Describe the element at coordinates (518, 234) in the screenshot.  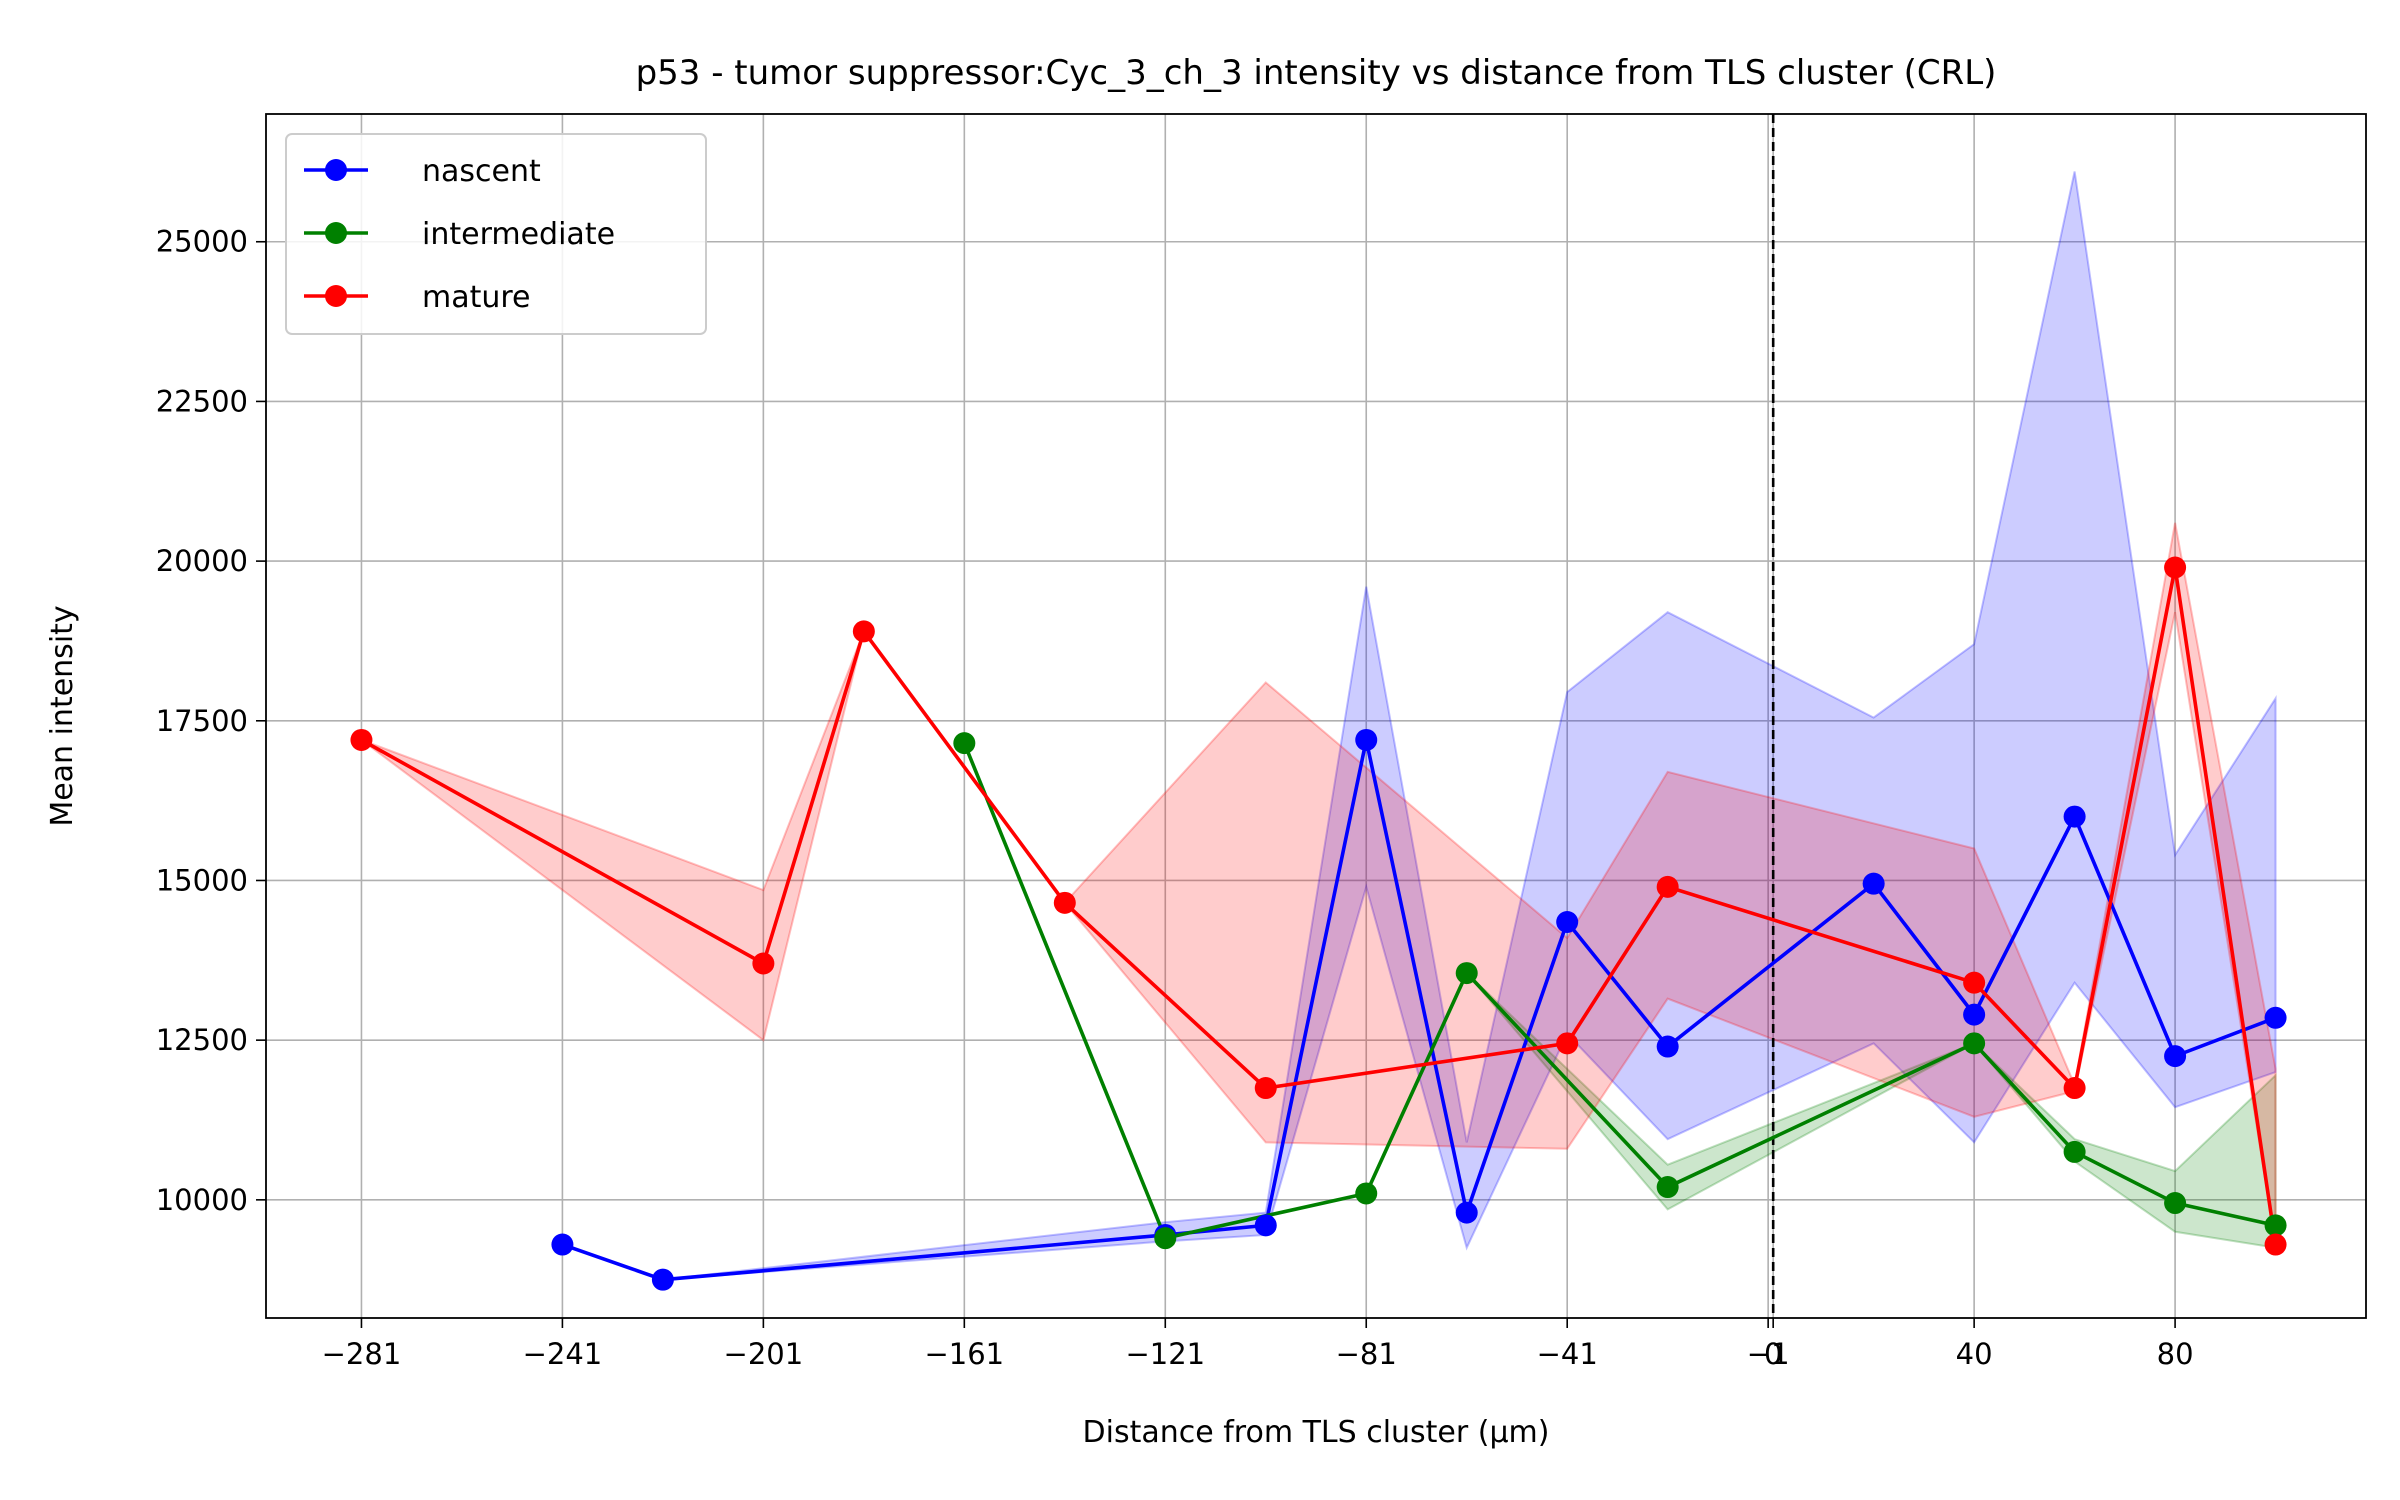
I see `legend-label: intermediate` at that location.